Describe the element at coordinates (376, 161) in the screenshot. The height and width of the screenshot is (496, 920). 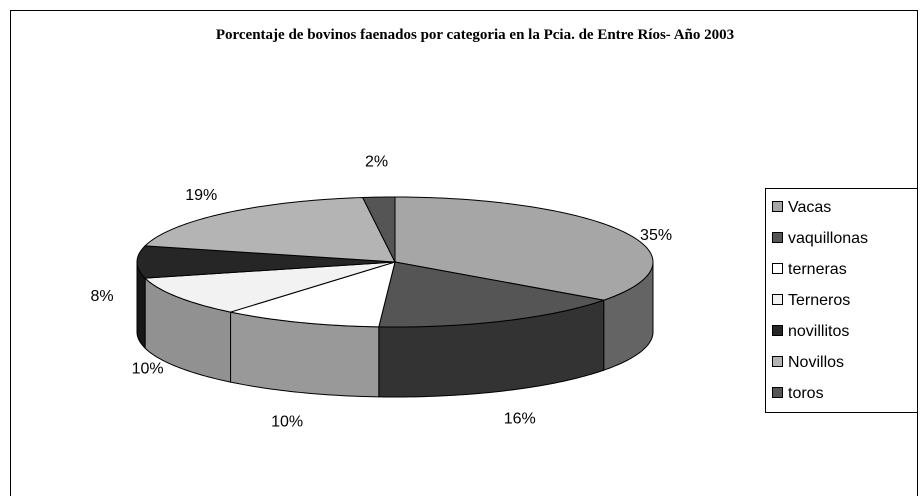
I see `data-label: 2%` at that location.